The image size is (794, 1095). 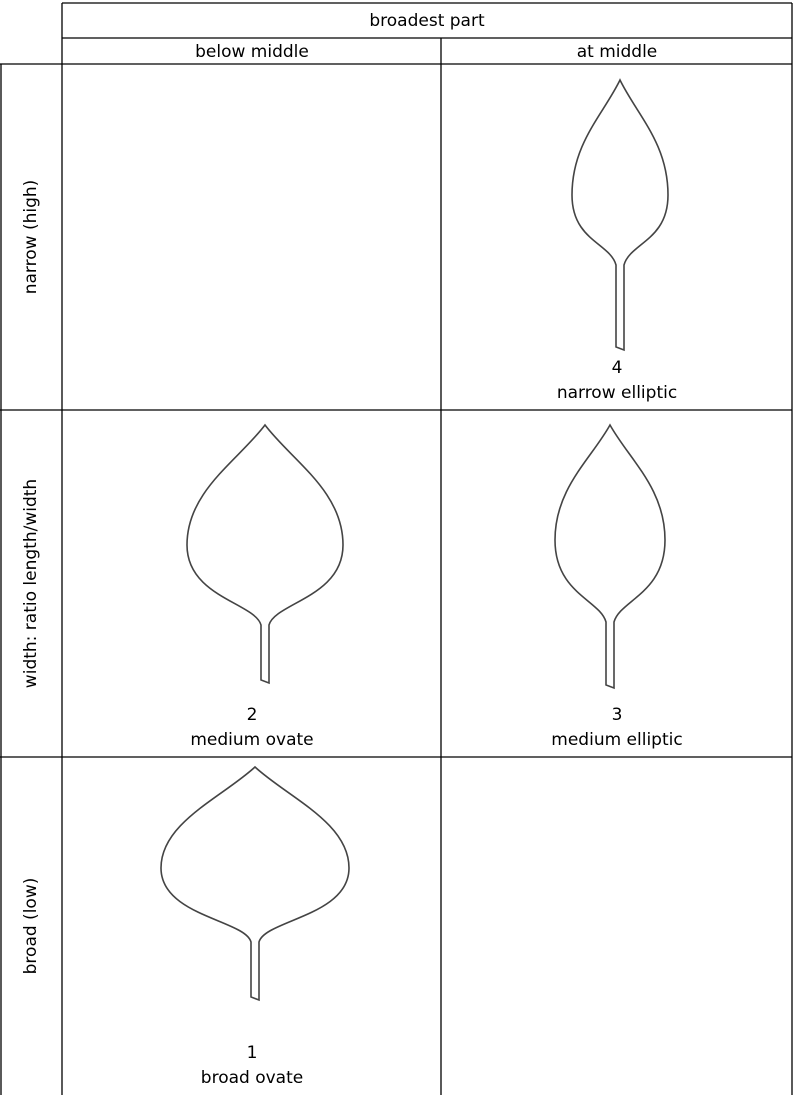 What do you see at coordinates (252, 715) in the screenshot?
I see `shape-number: 2` at bounding box center [252, 715].